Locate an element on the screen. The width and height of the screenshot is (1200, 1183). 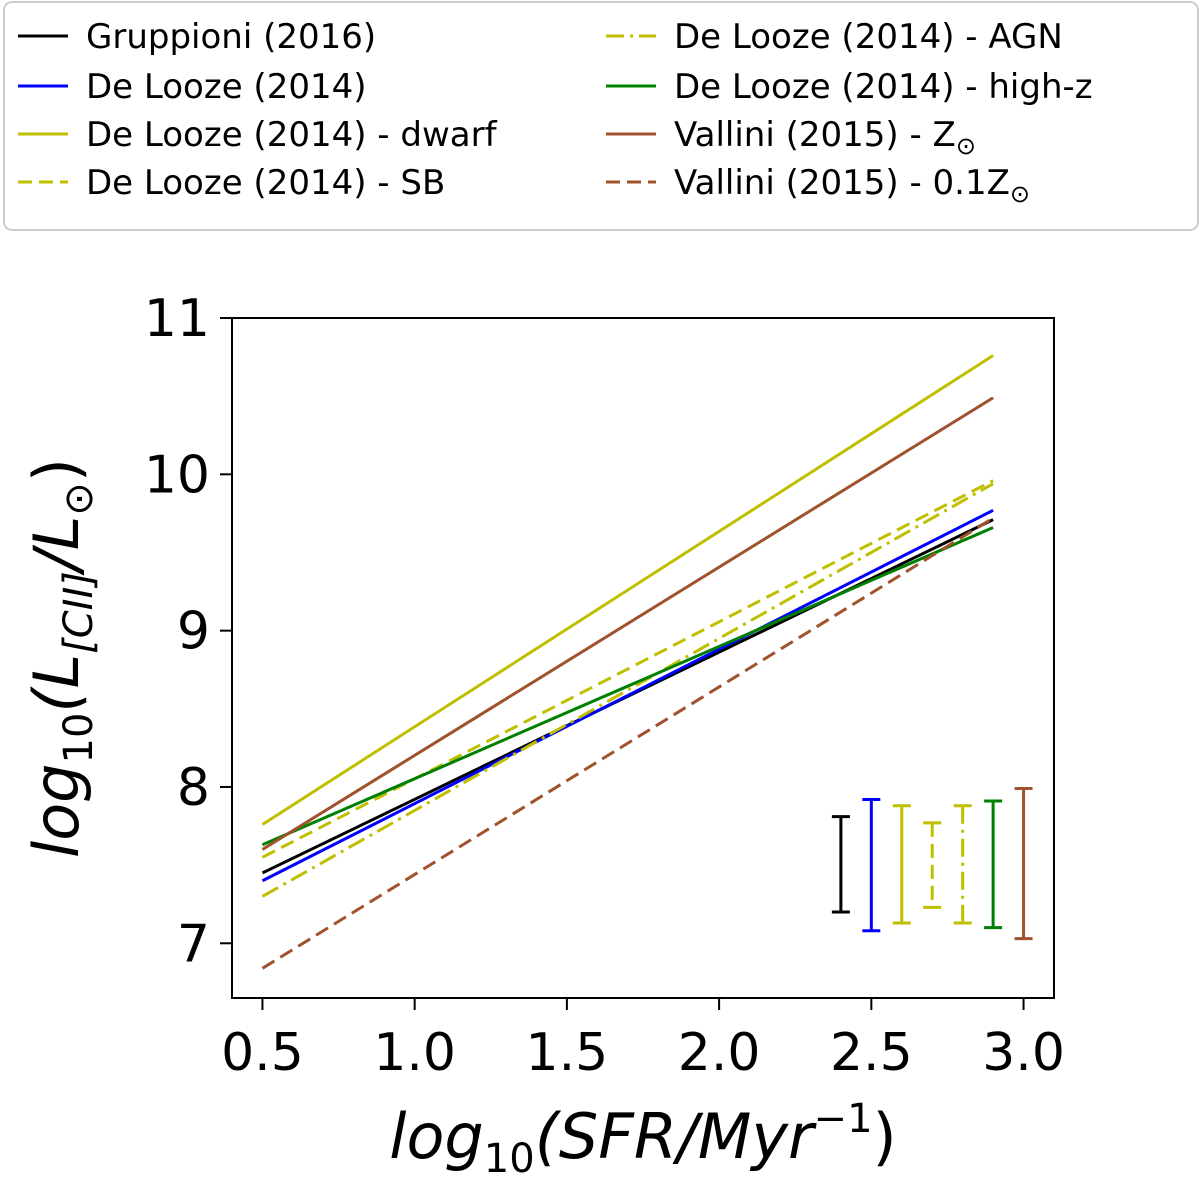
legend-item-7: Vallini (2015) - 0.1Z⊙ is located at coordinates (818, 185).